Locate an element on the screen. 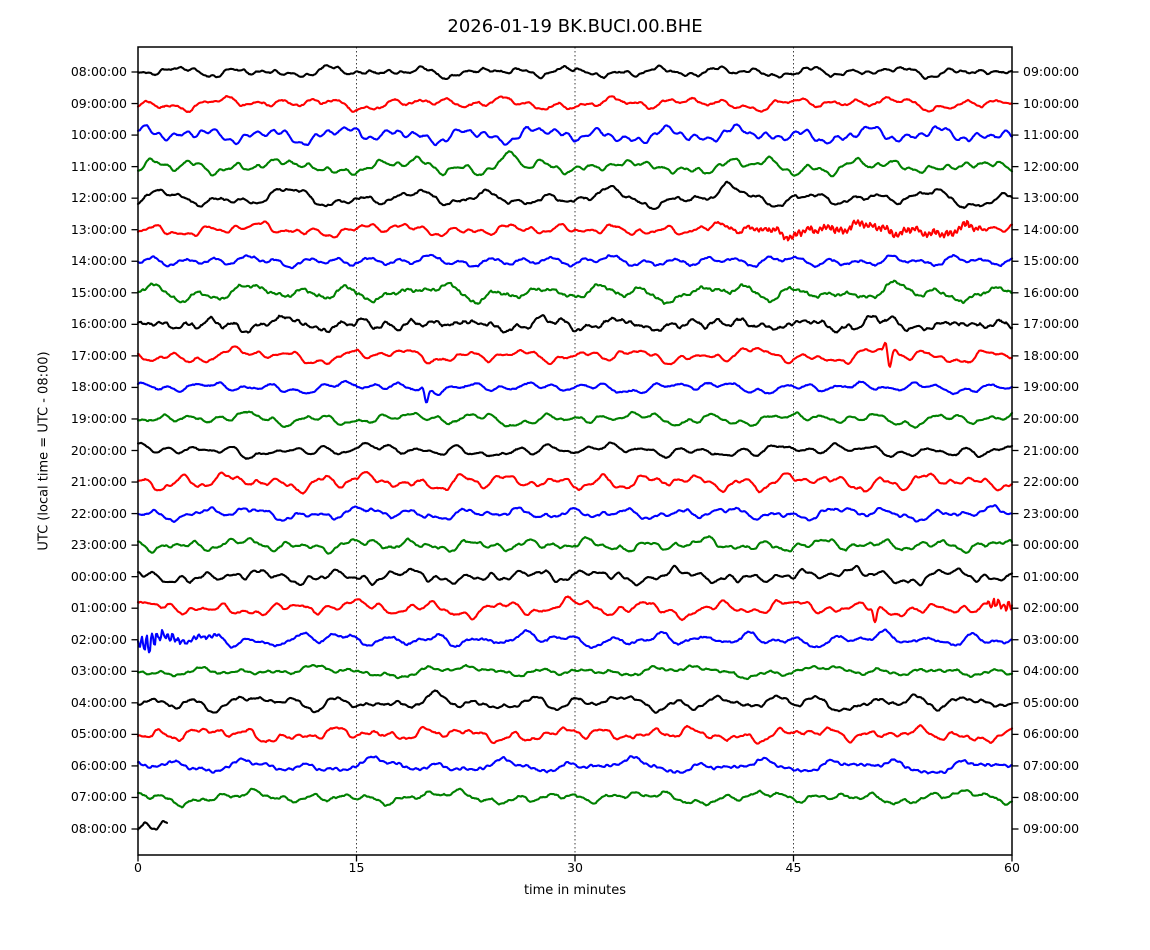  utc-time-label-left: 12:00:00 is located at coordinates (98, 198).